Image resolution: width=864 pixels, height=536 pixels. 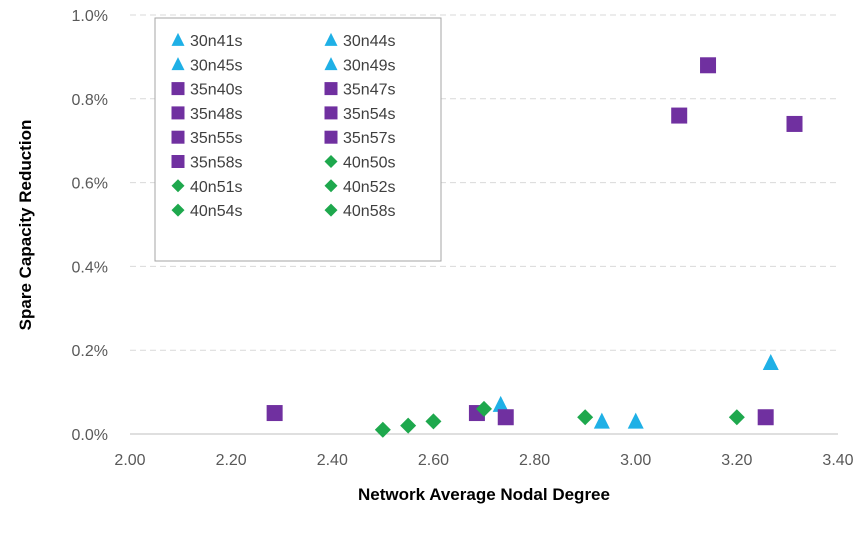 What do you see at coordinates (369, 65) in the screenshot?
I see `legend-label: 30n49s` at bounding box center [369, 65].